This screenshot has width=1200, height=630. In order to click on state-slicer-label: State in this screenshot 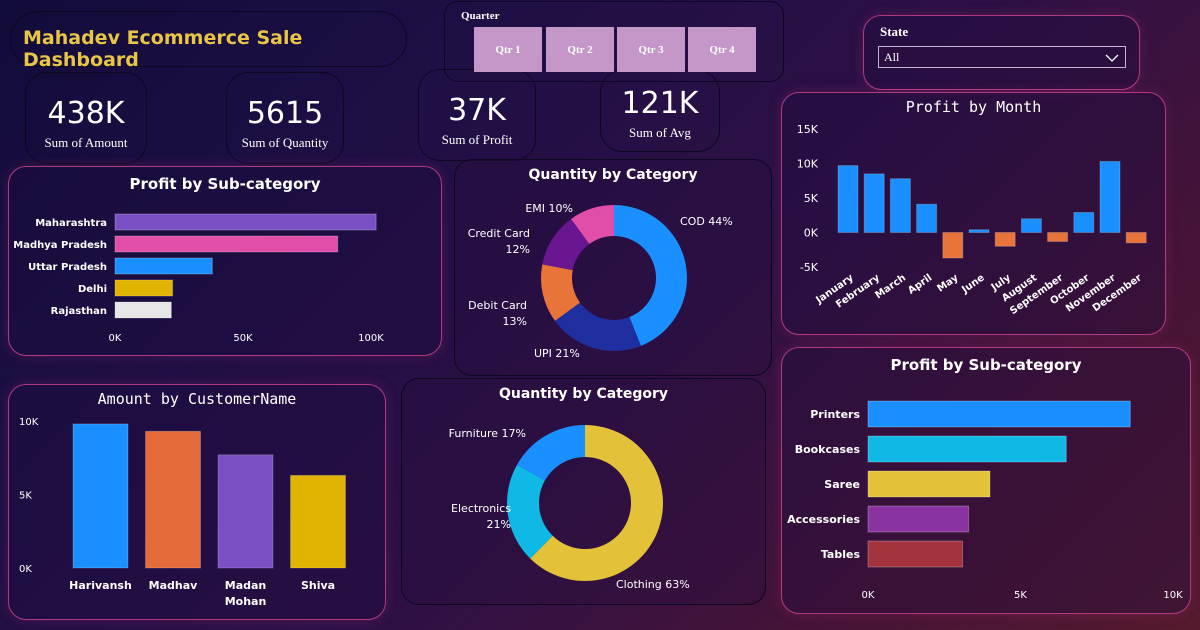, I will do `click(894, 31)`.